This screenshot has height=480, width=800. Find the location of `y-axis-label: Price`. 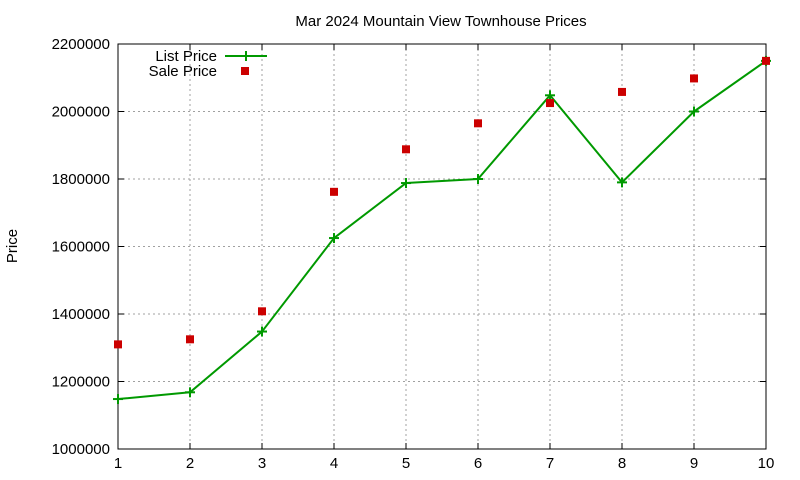

y-axis-label: Price is located at coordinates (12, 246).